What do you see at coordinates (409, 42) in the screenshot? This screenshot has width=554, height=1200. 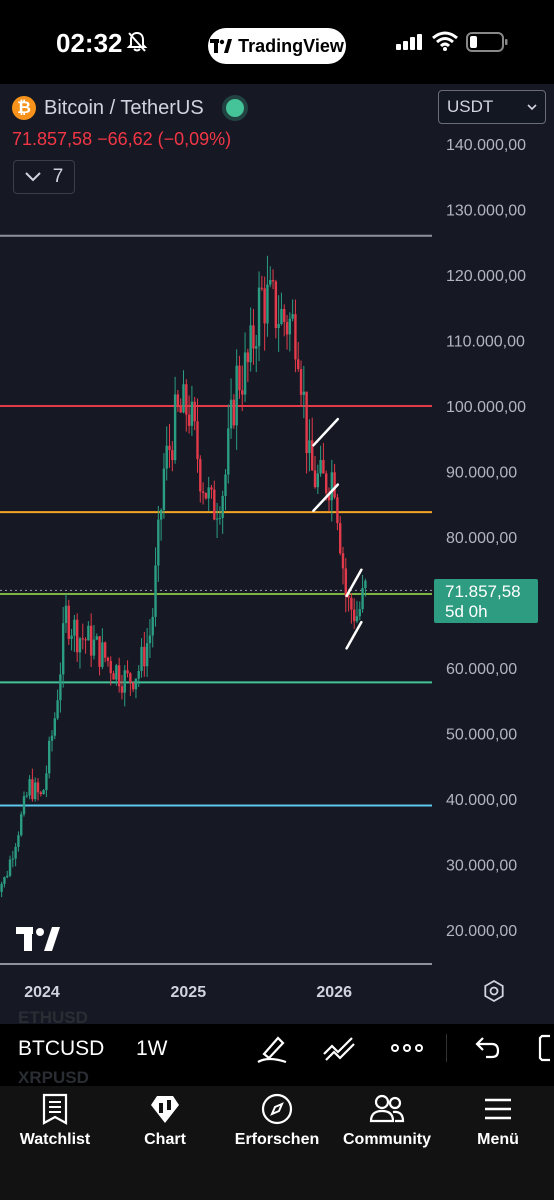 I see `signal-icon` at bounding box center [409, 42].